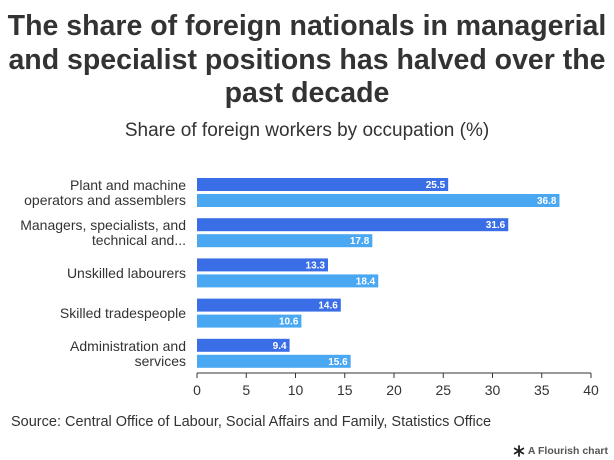  Describe the element at coordinates (289, 322) in the screenshot. I see `data-label: 10.6` at that location.